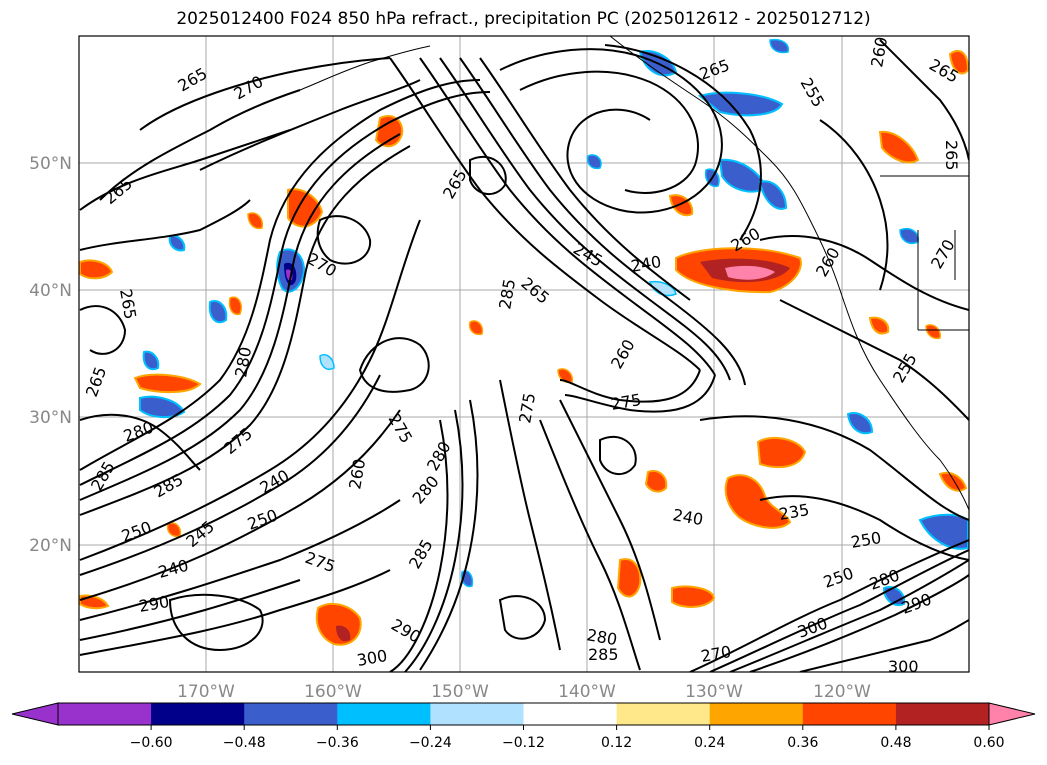 This screenshot has height=765, width=1047. What do you see at coordinates (603, 654) in the screenshot?
I see `contour-label: 285` at bounding box center [603, 654].